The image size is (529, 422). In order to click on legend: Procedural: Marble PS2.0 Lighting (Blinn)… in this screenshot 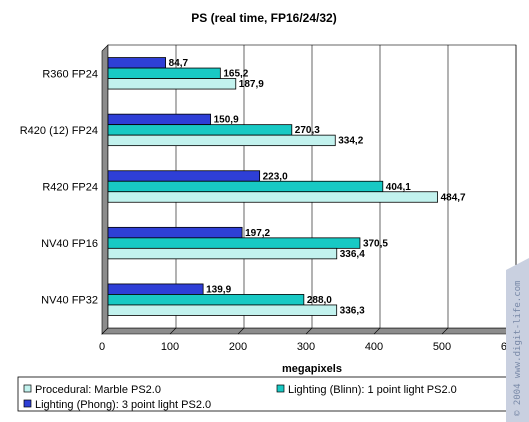, I will do `click(266, 394)`.